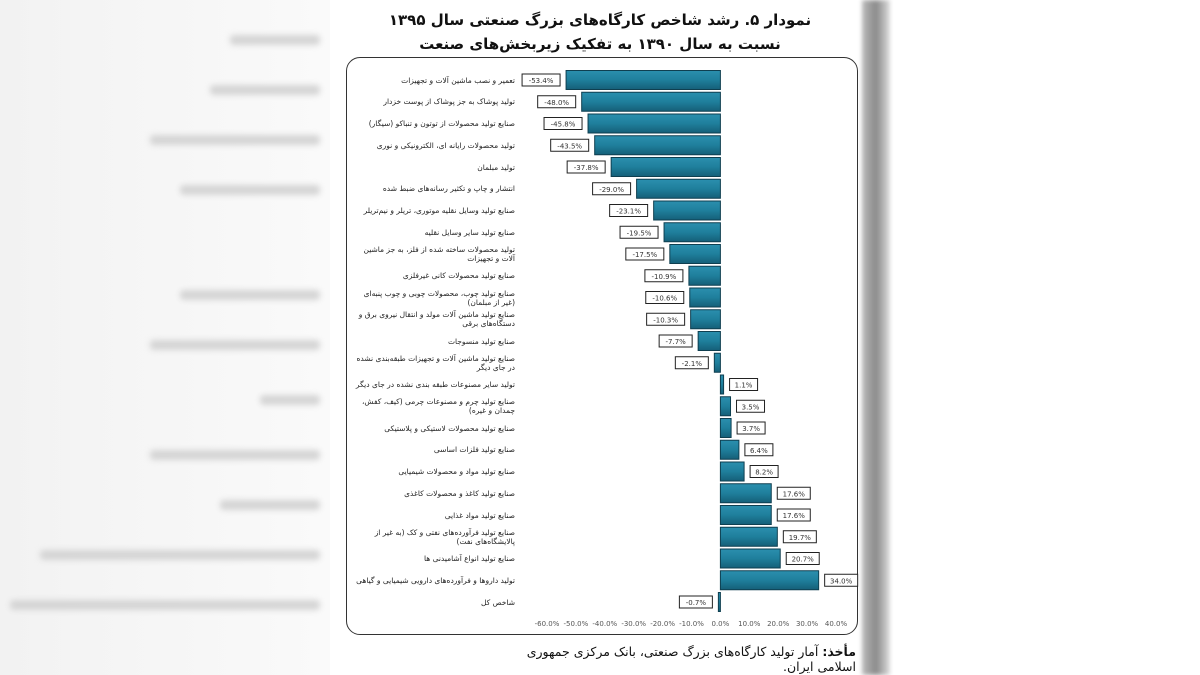 This screenshot has width=1200, height=675. Describe the element at coordinates (459, 493) in the screenshot. I see `category-label: صنایع تولید کاغذ و محصولات کاغذی` at that location.